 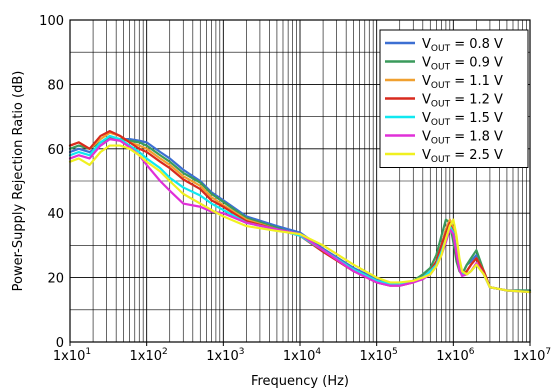 I want to click on legend-label: VOUT = 1.1 V, so click(x=462, y=82).